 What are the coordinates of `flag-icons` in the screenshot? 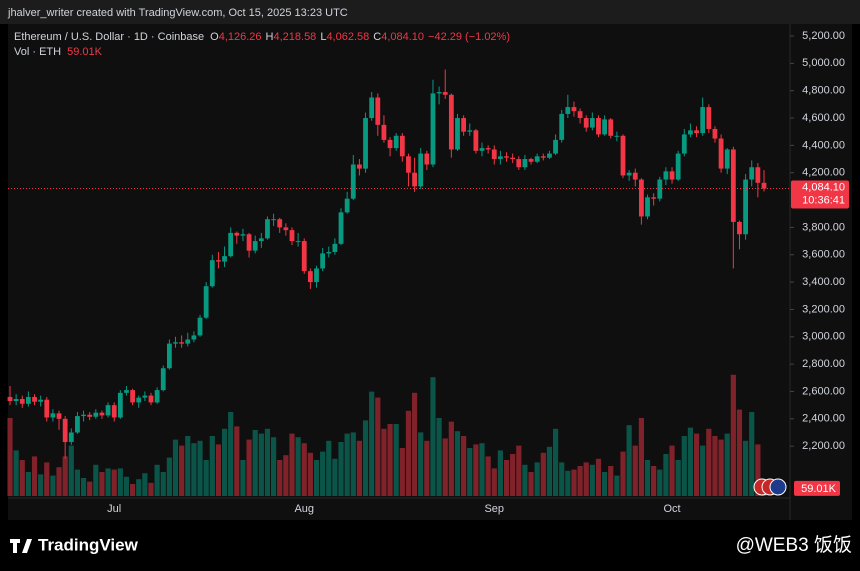 It's located at (770, 487).